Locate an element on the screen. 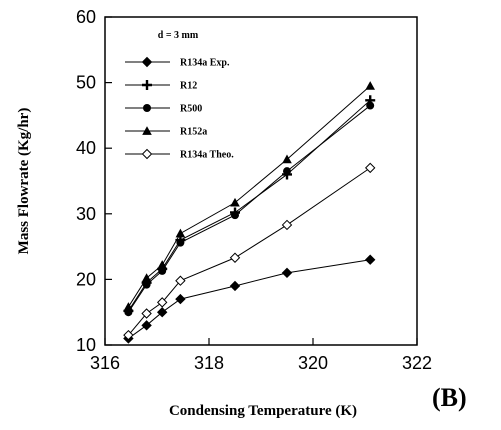  legend-label: R500 is located at coordinates (191, 109).